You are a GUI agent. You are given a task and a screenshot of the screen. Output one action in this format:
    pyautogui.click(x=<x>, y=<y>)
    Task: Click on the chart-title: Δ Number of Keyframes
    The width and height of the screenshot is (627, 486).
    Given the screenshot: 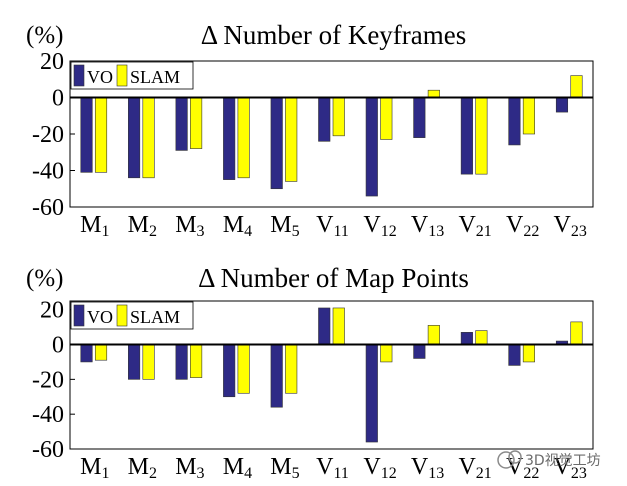 What is the action you would take?
    pyautogui.click(x=334, y=35)
    